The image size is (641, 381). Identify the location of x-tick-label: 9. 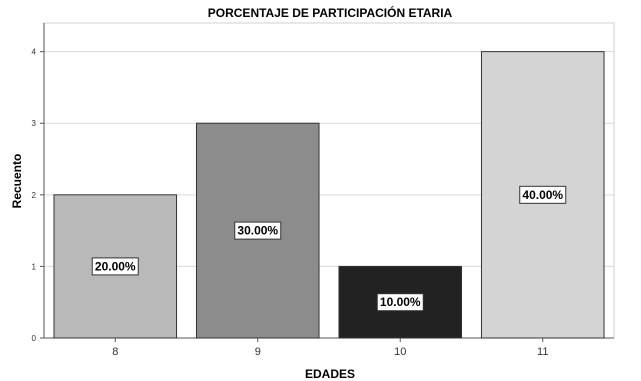
(258, 352).